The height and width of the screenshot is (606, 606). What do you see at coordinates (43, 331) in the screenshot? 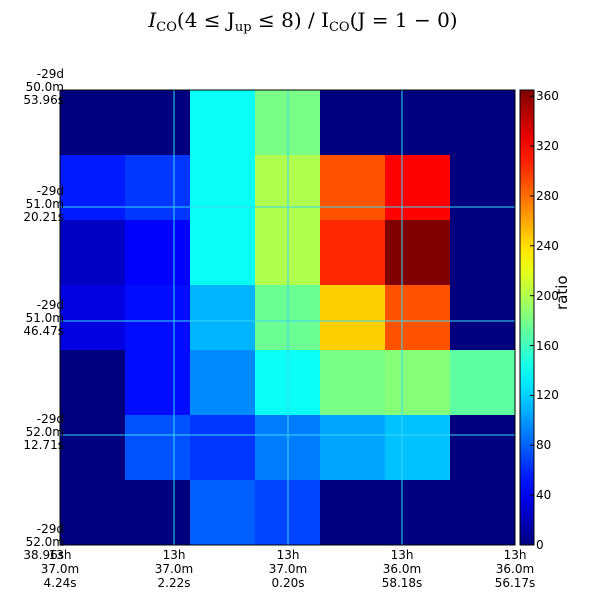
I see `y-tick-label-line: 46.47s` at bounding box center [43, 331].